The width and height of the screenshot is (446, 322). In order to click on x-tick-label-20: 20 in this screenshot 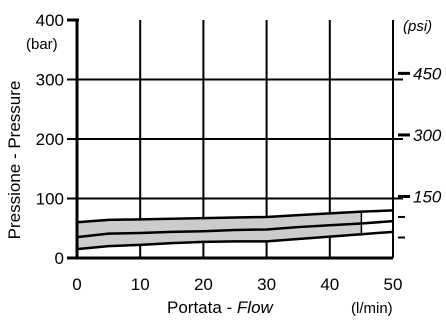, I will do `click(203, 284)`.